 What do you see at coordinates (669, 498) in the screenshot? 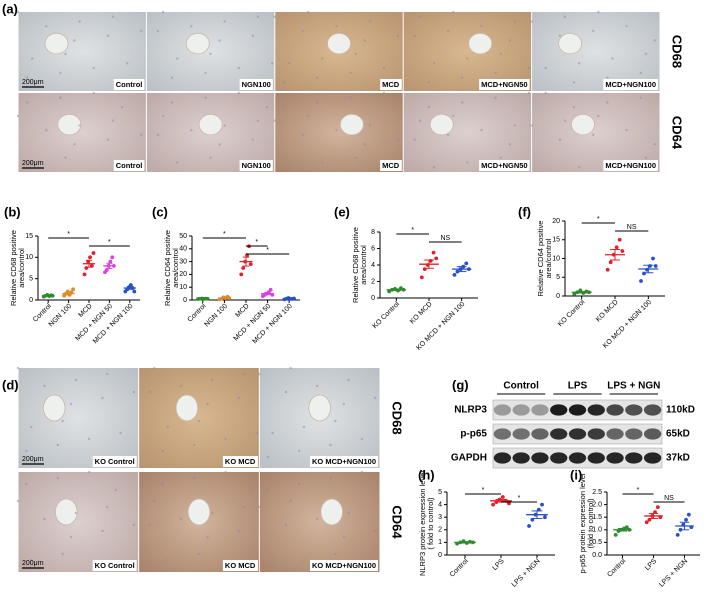
I see `significance-label: NS` at bounding box center [669, 498].